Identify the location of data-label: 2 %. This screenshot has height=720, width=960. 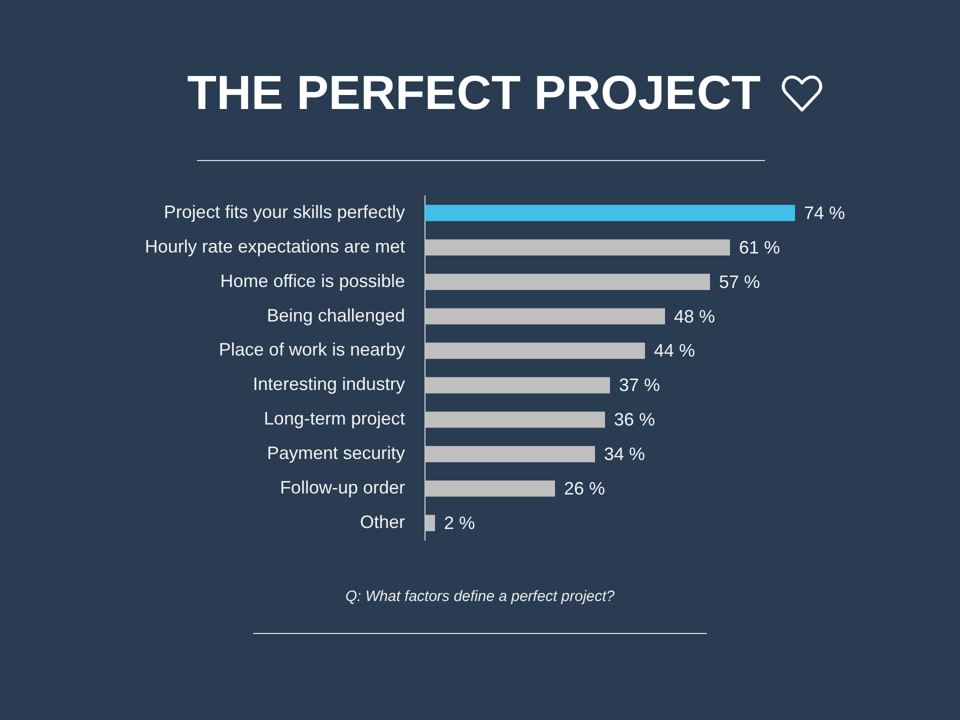
(460, 522).